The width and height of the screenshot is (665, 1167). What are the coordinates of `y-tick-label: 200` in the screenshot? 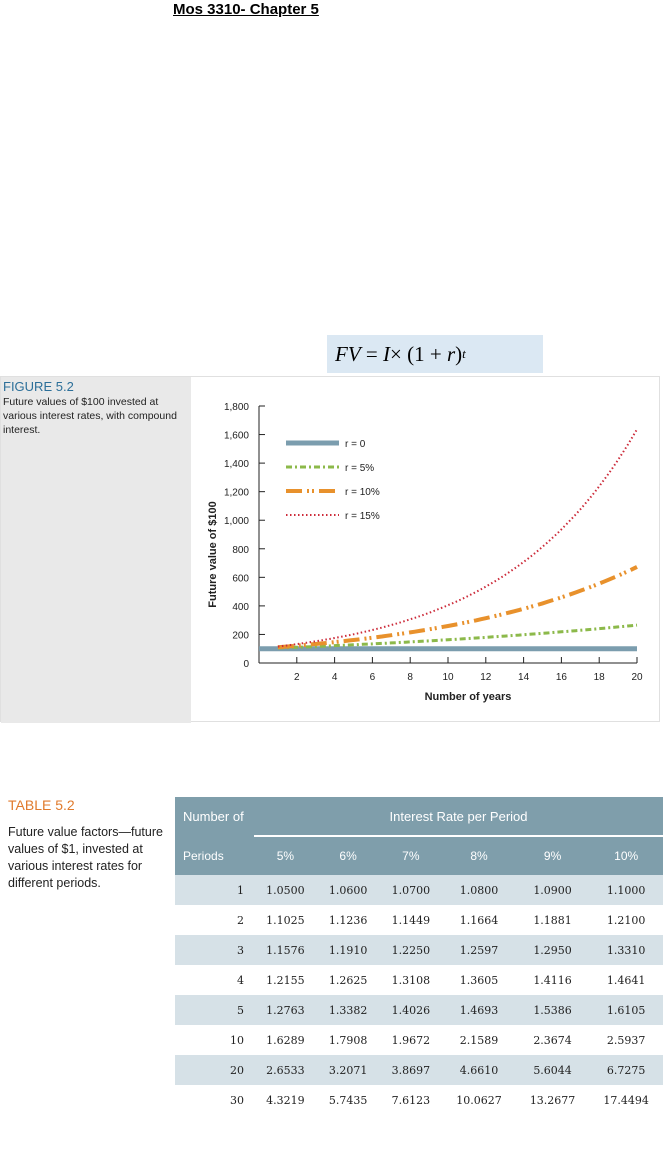 It's located at (240, 635).